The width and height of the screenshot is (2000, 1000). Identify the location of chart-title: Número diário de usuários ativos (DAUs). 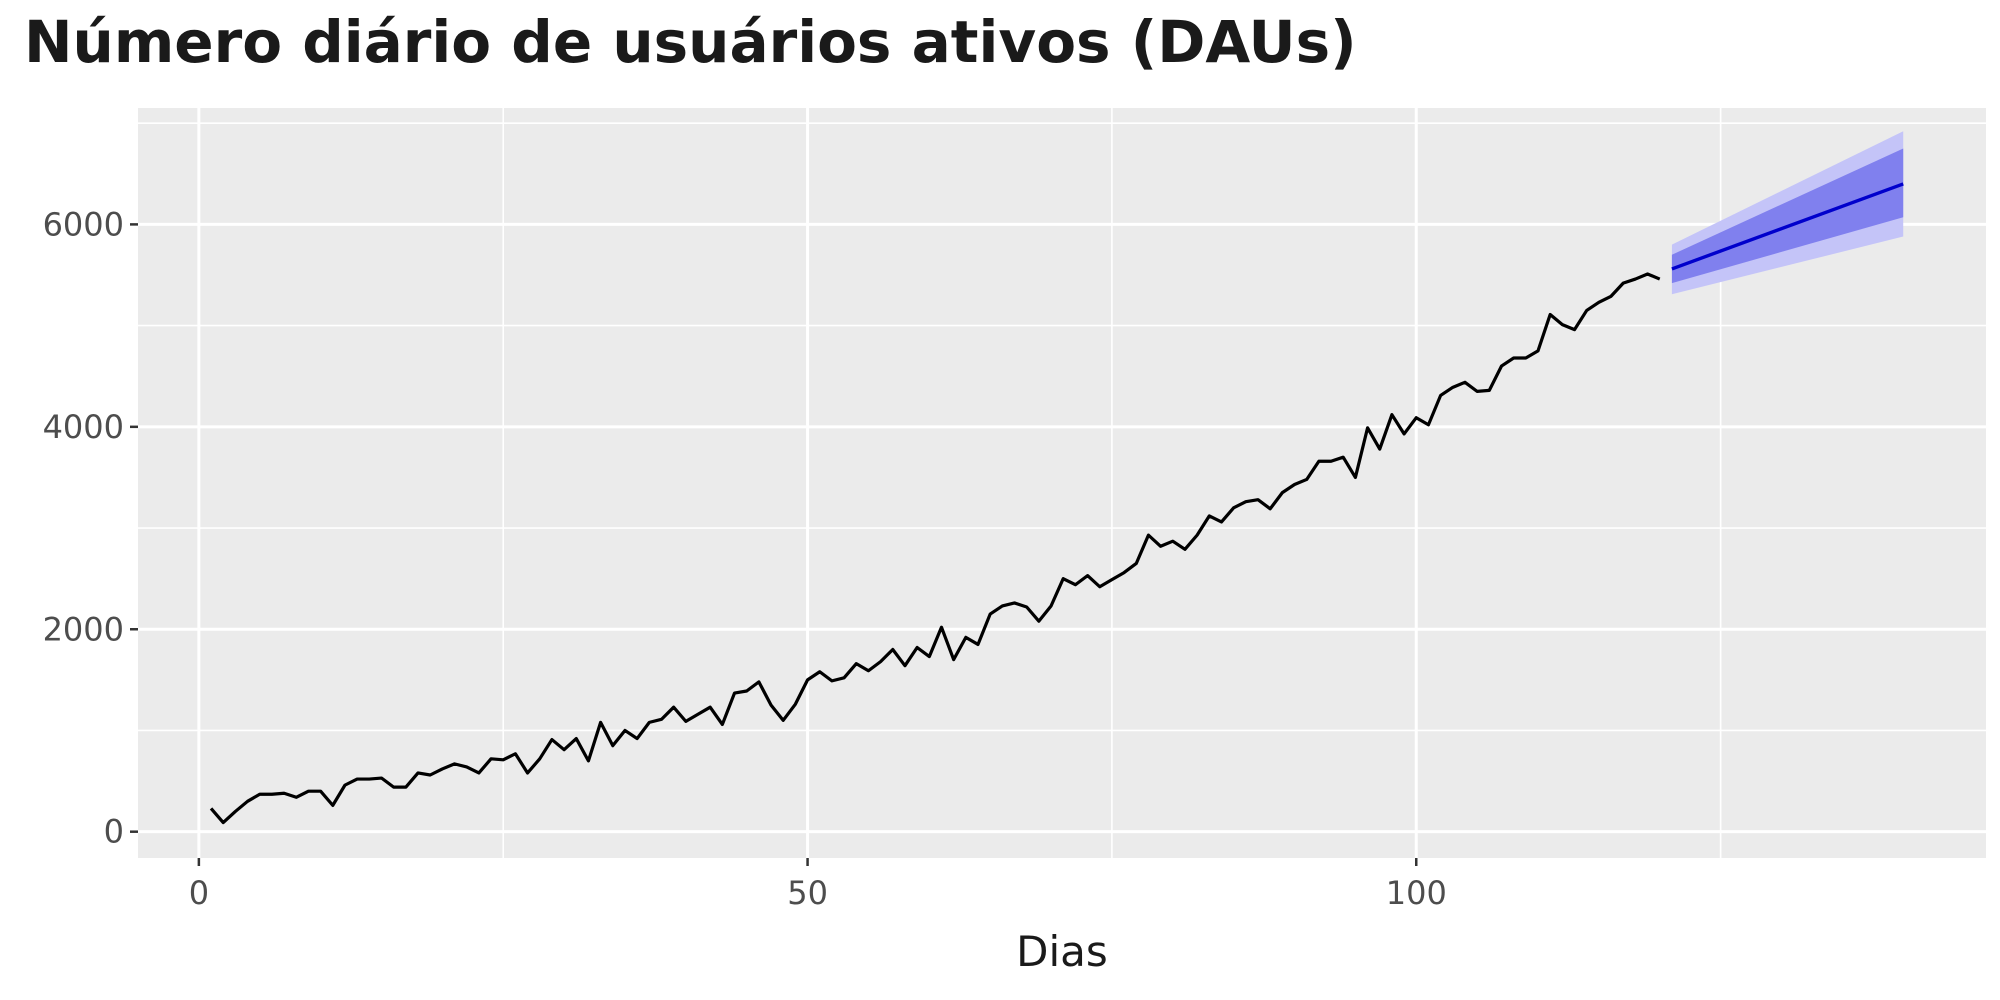
(690, 42).